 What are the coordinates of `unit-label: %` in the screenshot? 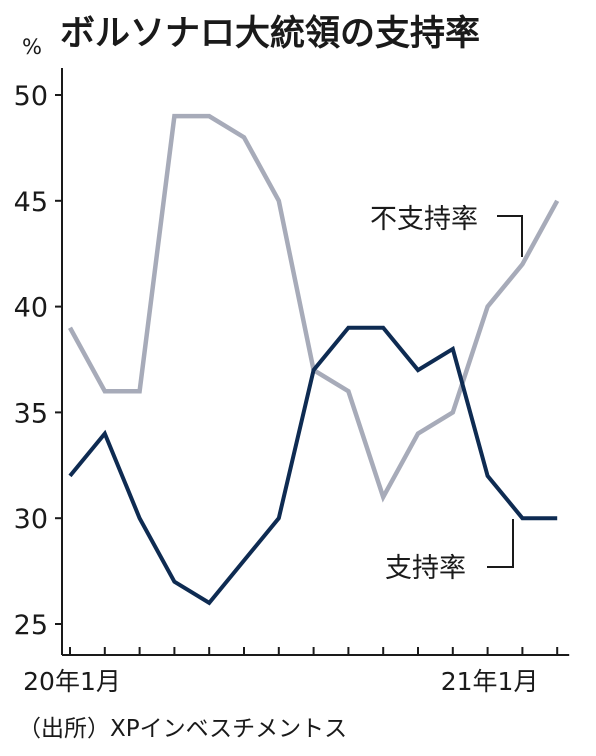 It's located at (32, 47).